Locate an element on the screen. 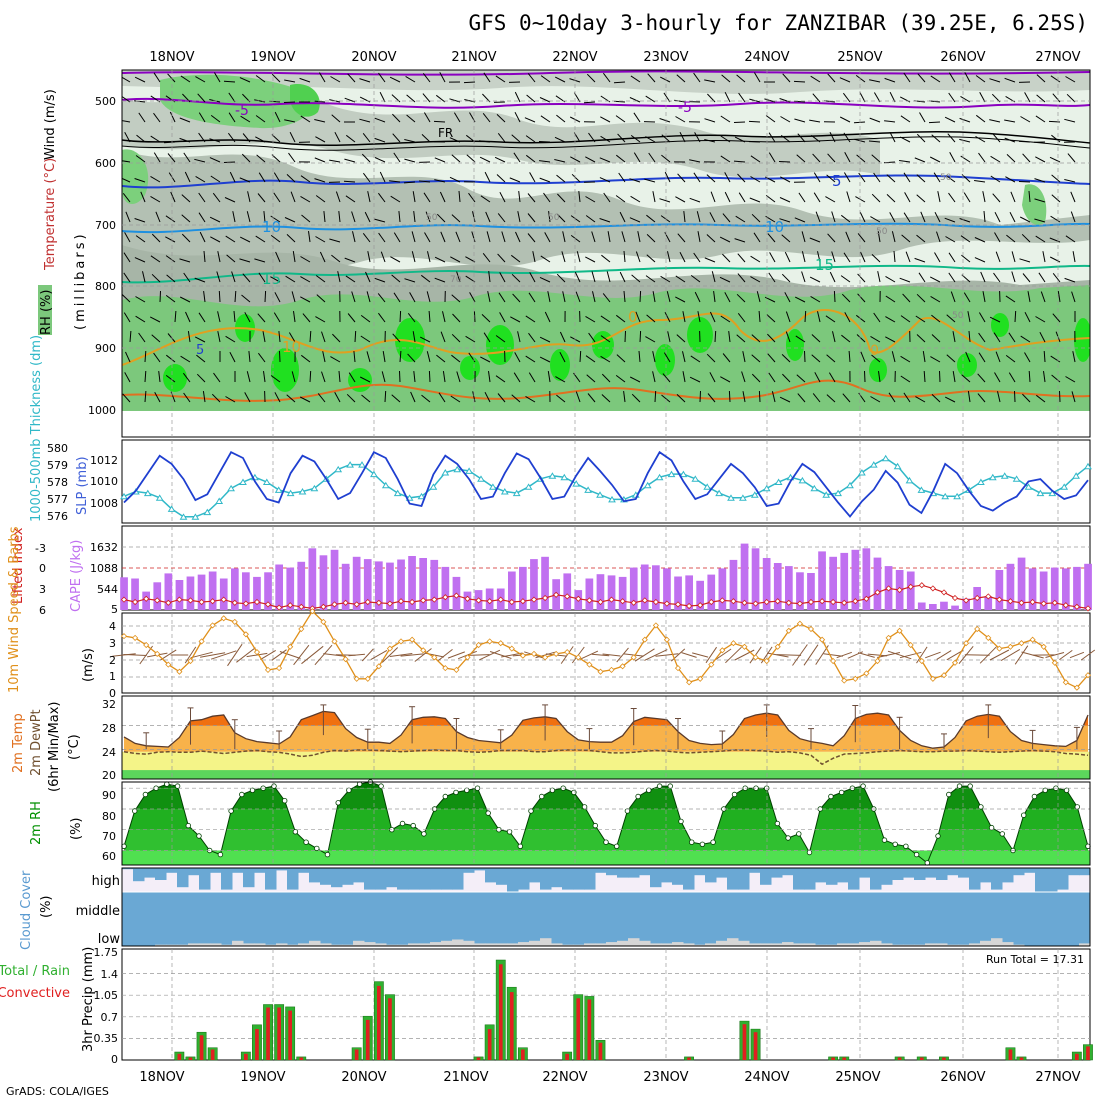 This screenshot has width=1100, height=1100. wind10m-label: 10m Wind Speed & Barbs is located at coordinates (14, 609).